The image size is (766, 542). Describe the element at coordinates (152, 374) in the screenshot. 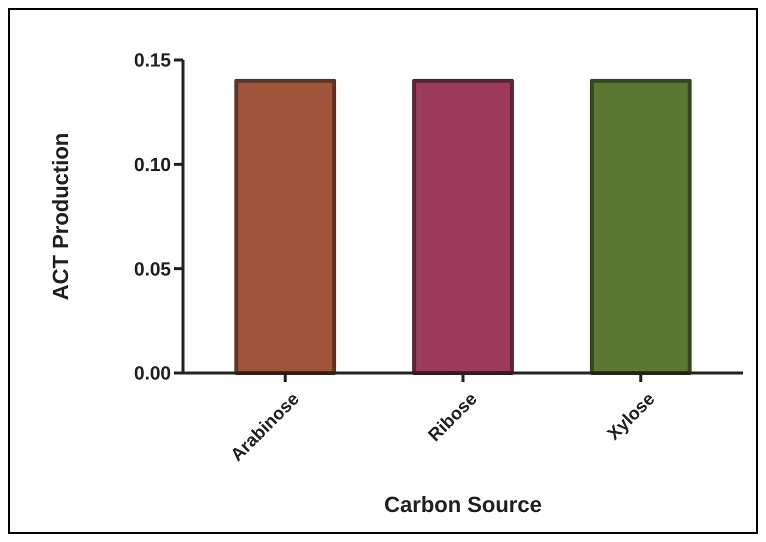

I see `y-tick-label: 0.00` at that location.